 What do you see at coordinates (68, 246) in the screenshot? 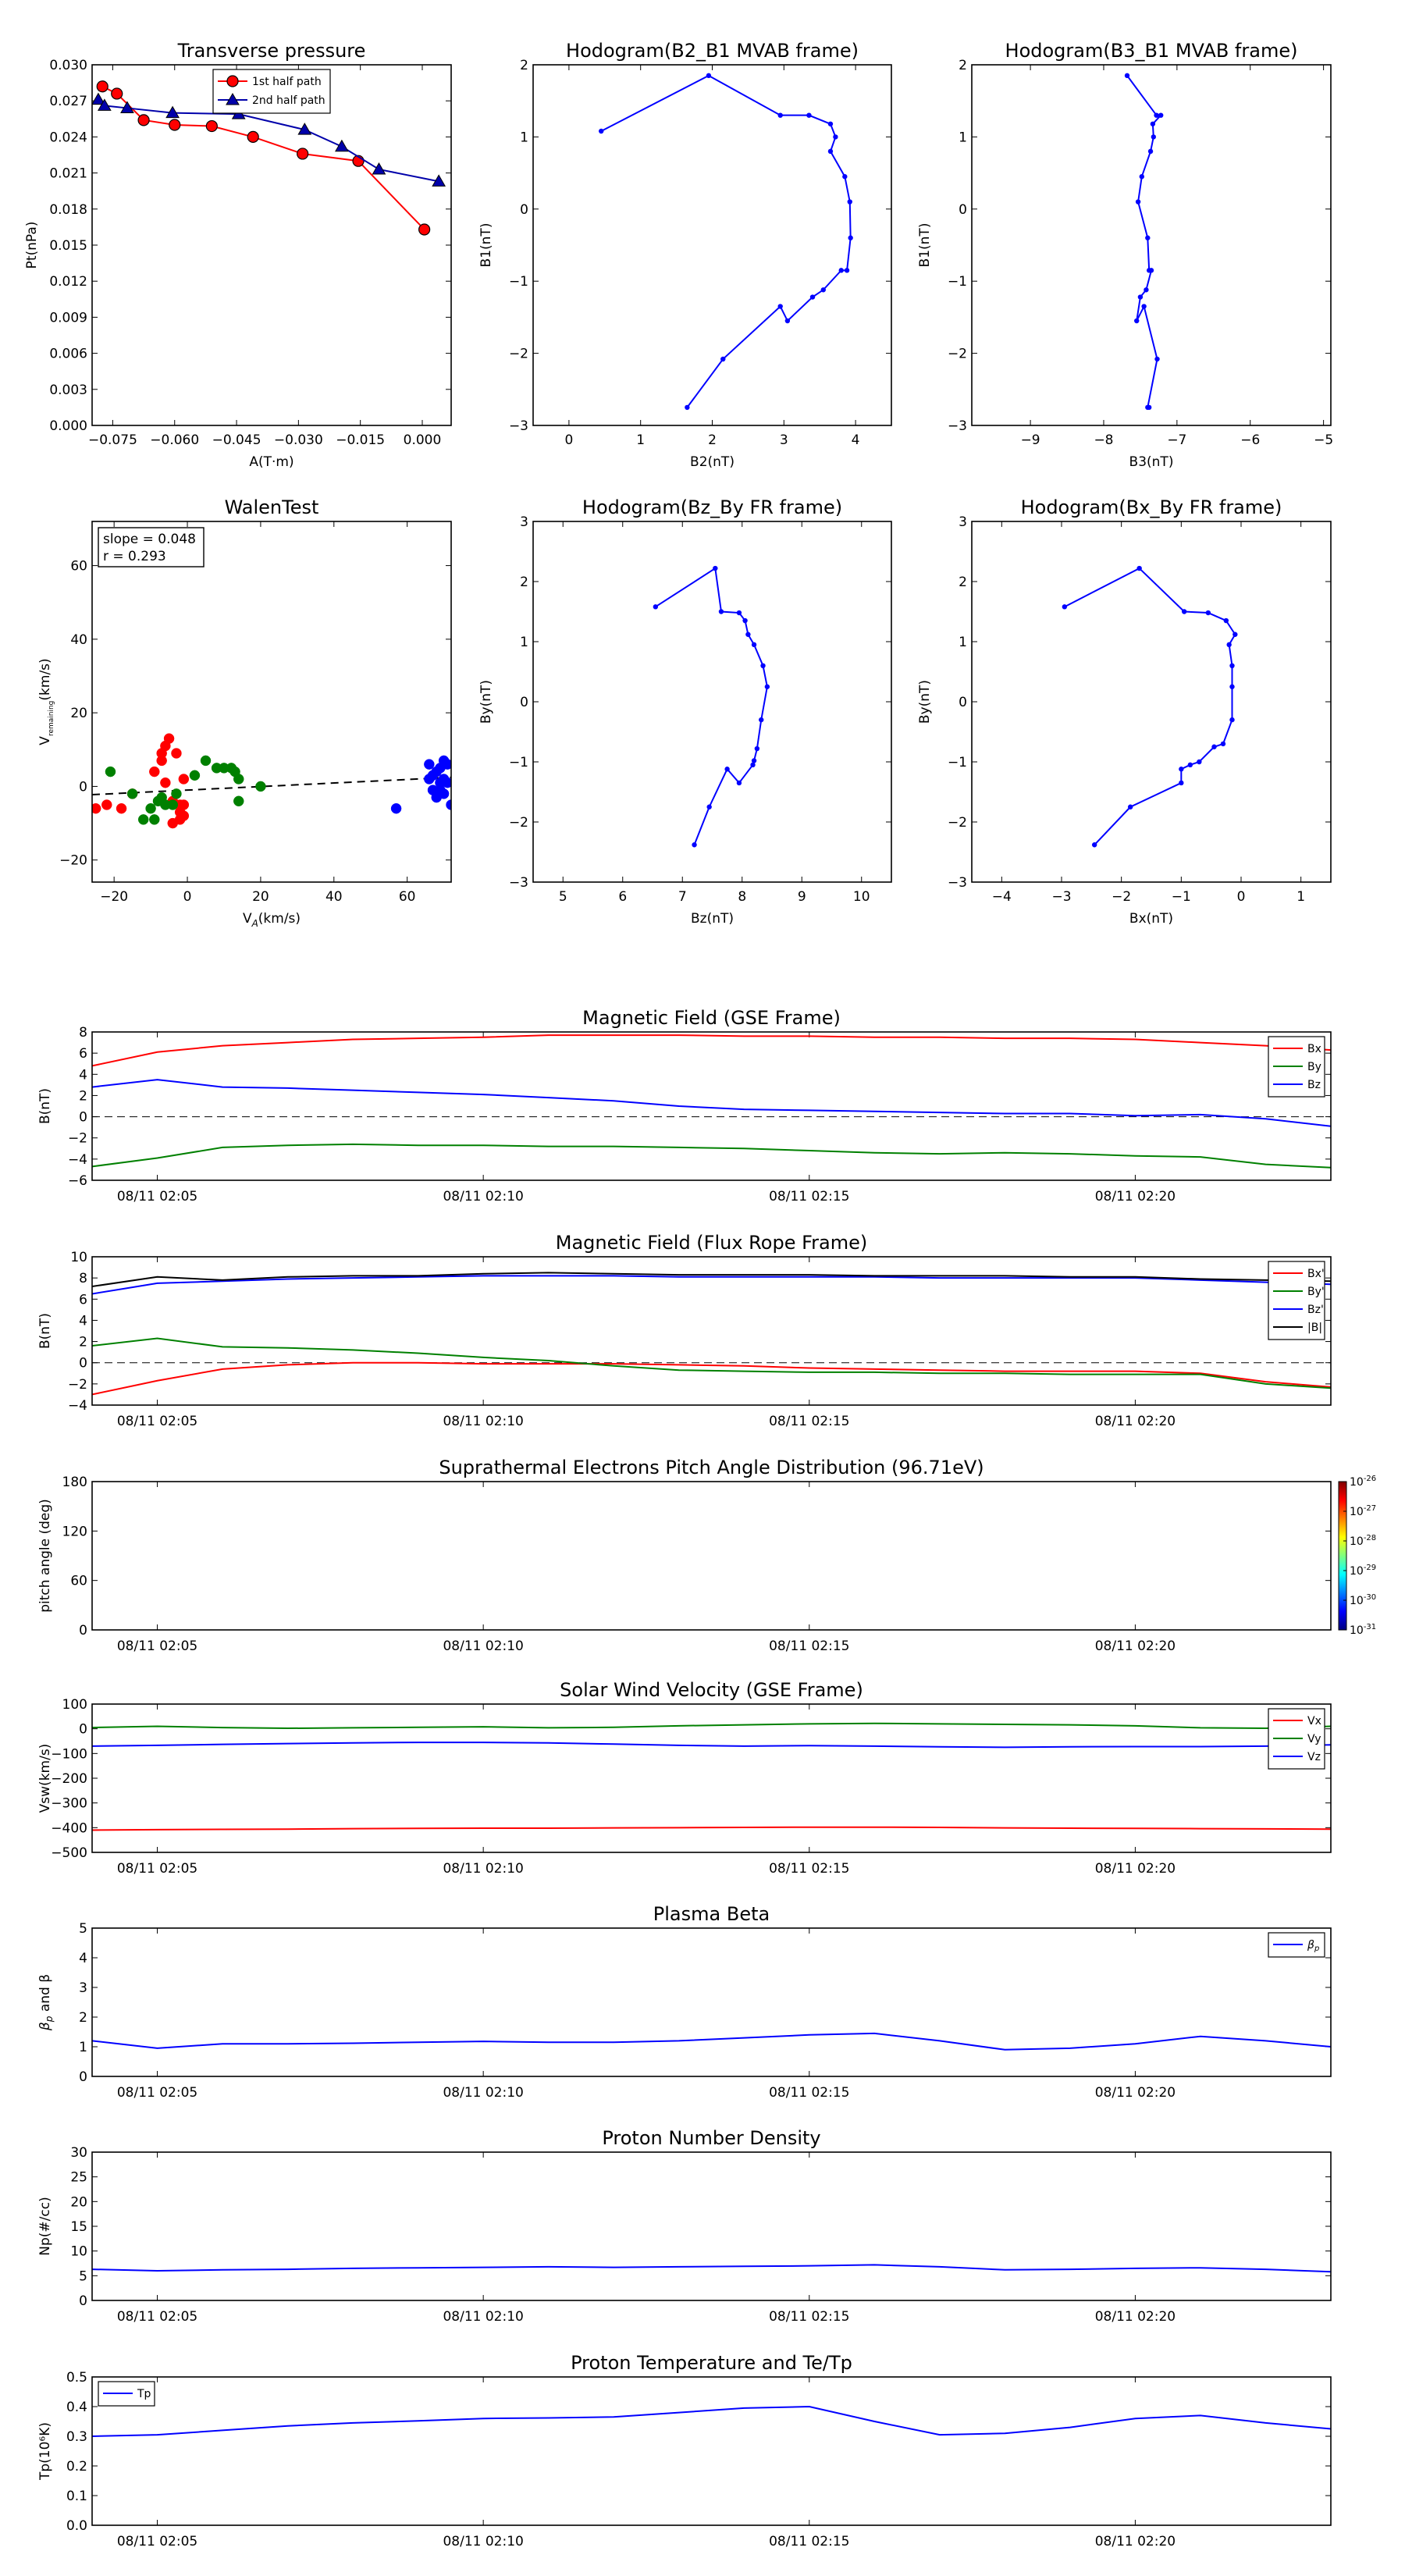
I see `y-tick-label: 0.015` at bounding box center [68, 246].